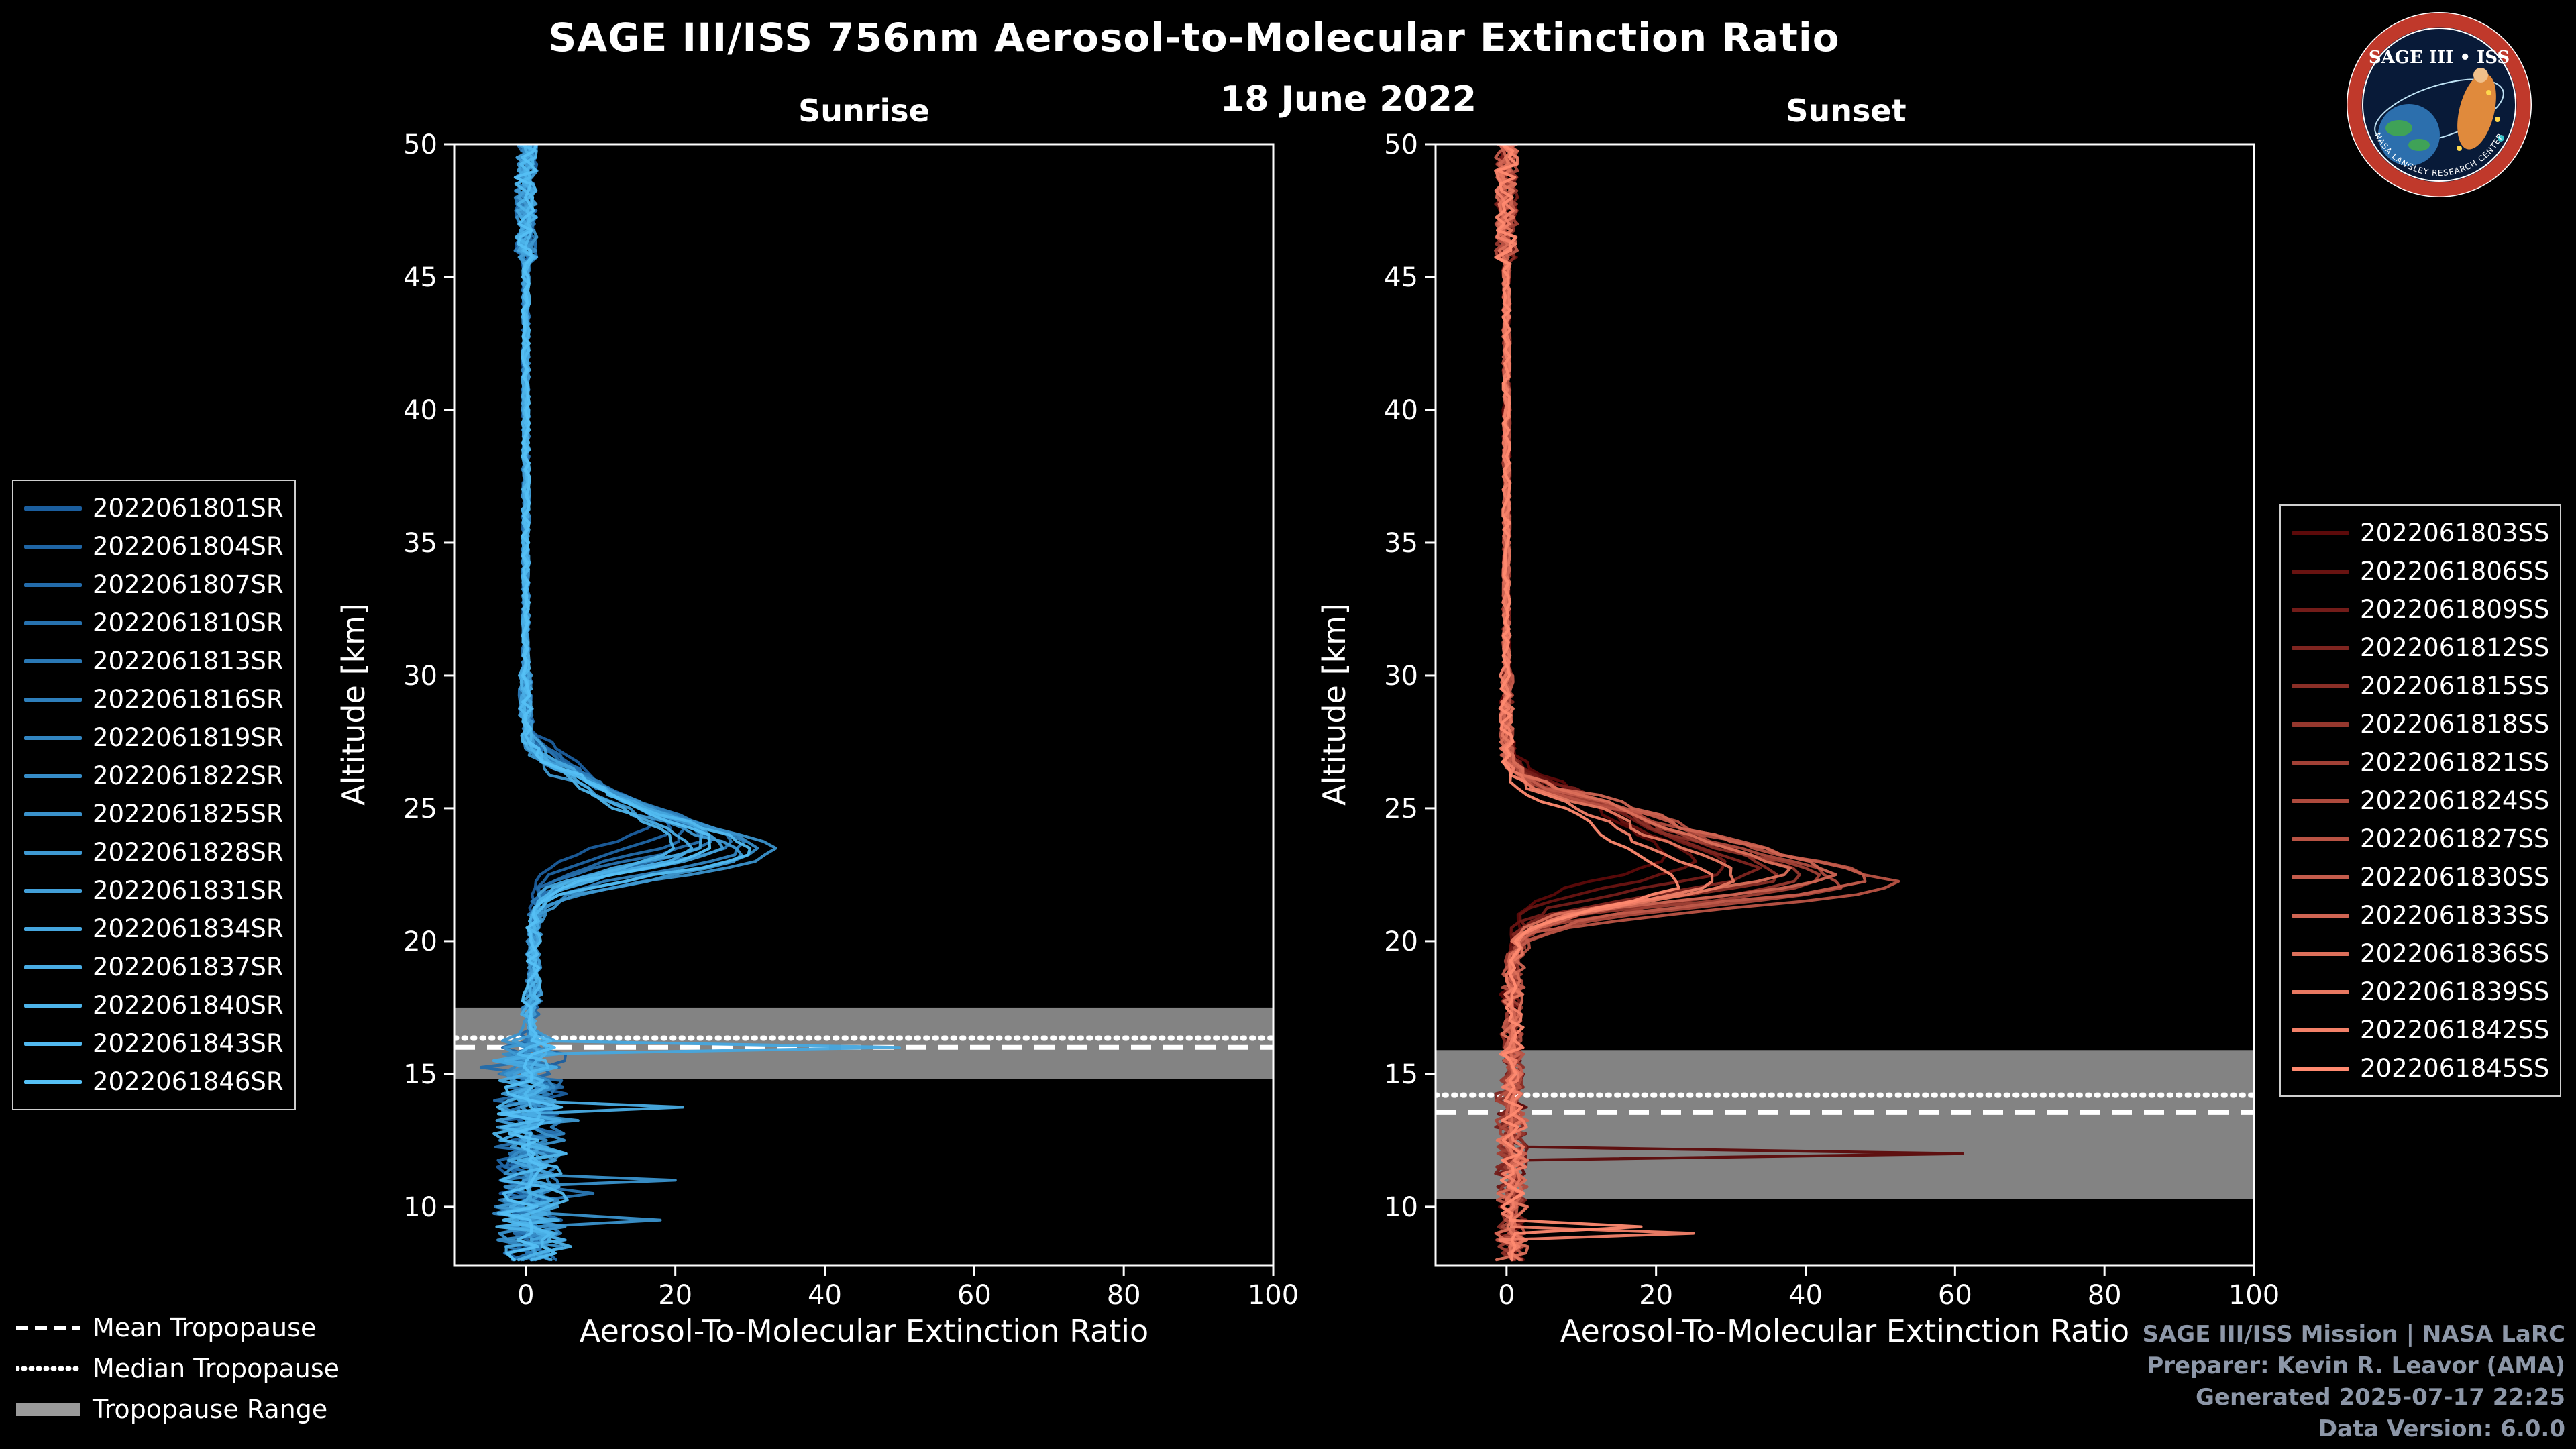  I want to click on legend-label: 2022061843SR, so click(188, 1043).